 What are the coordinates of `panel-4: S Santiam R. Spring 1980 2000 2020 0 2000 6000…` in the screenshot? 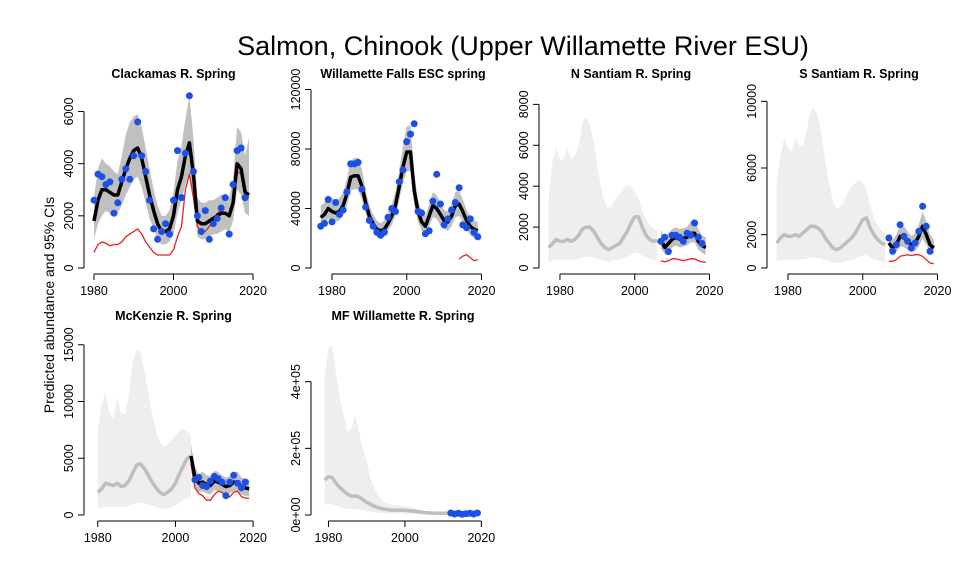 It's located at (848, 182).